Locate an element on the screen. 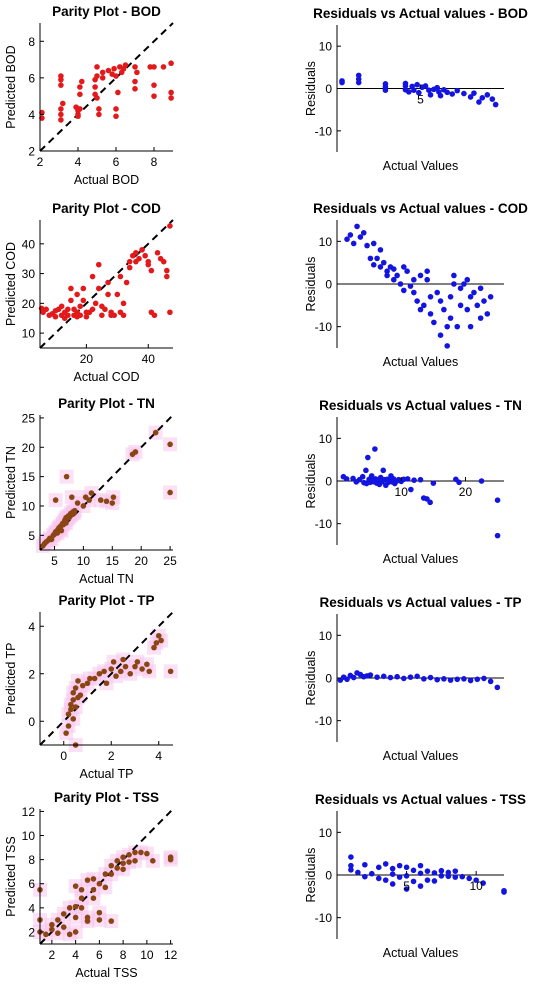 Image resolution: width=550 pixels, height=985 pixels. x-axis-label: Actual TSS is located at coordinates (106, 973).